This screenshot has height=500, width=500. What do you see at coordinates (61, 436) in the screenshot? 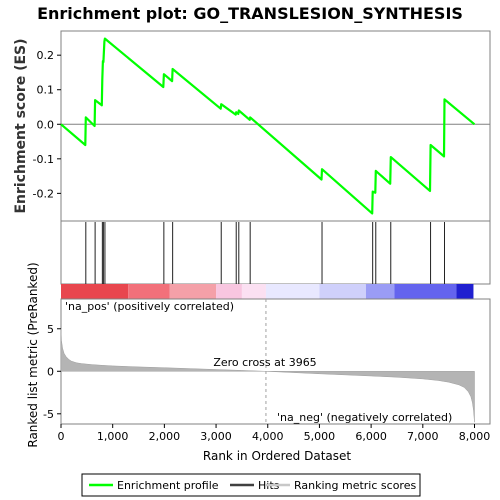
I see `x-tick-label: 0` at bounding box center [61, 436].